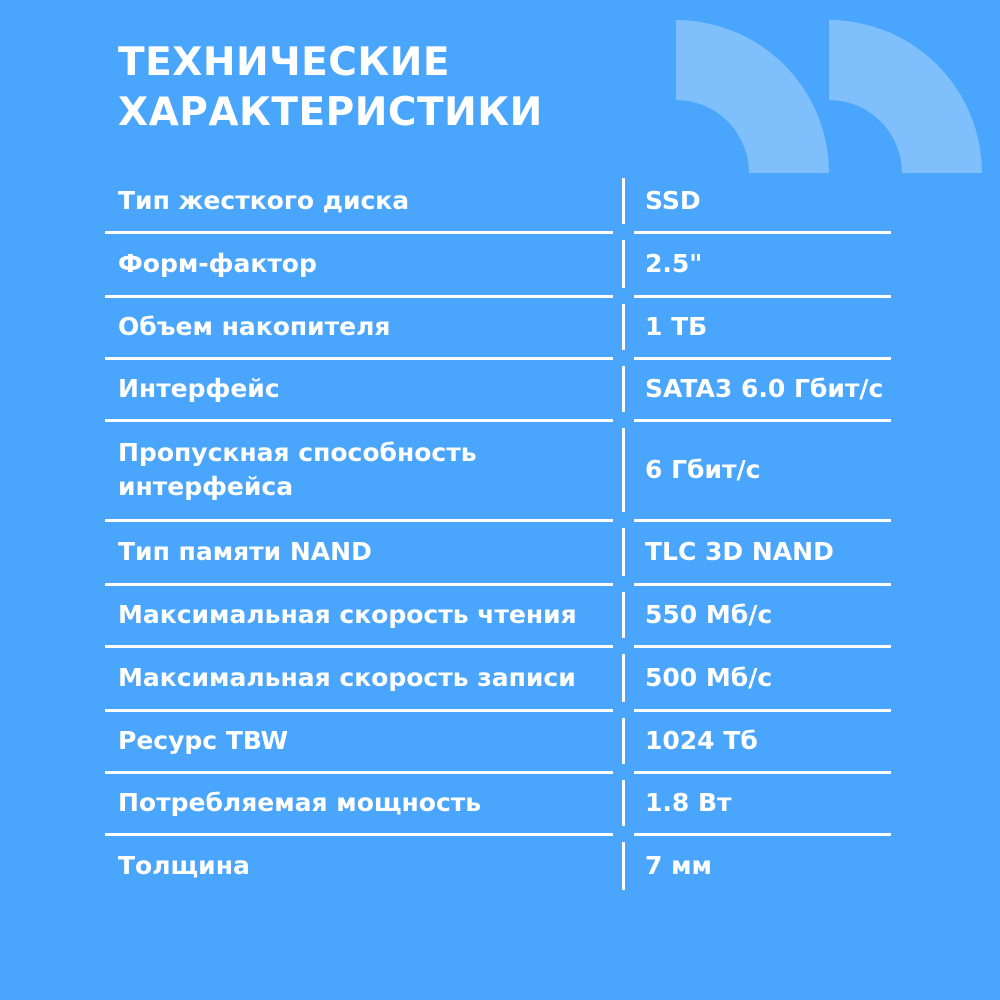  Describe the element at coordinates (676, 326) in the screenshot. I see `spec-value: 1 ТБ` at that location.